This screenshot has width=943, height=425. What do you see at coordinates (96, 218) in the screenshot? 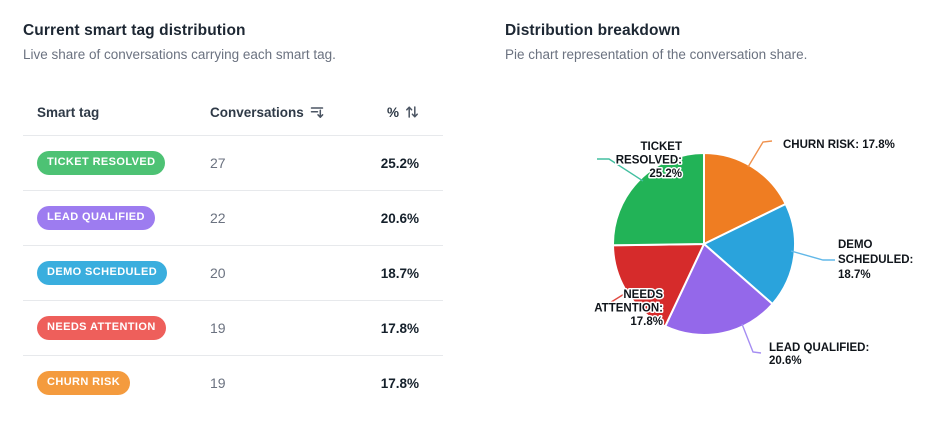
I see `smart-tag-badge: LEAD QUALIFIED` at bounding box center [96, 218].